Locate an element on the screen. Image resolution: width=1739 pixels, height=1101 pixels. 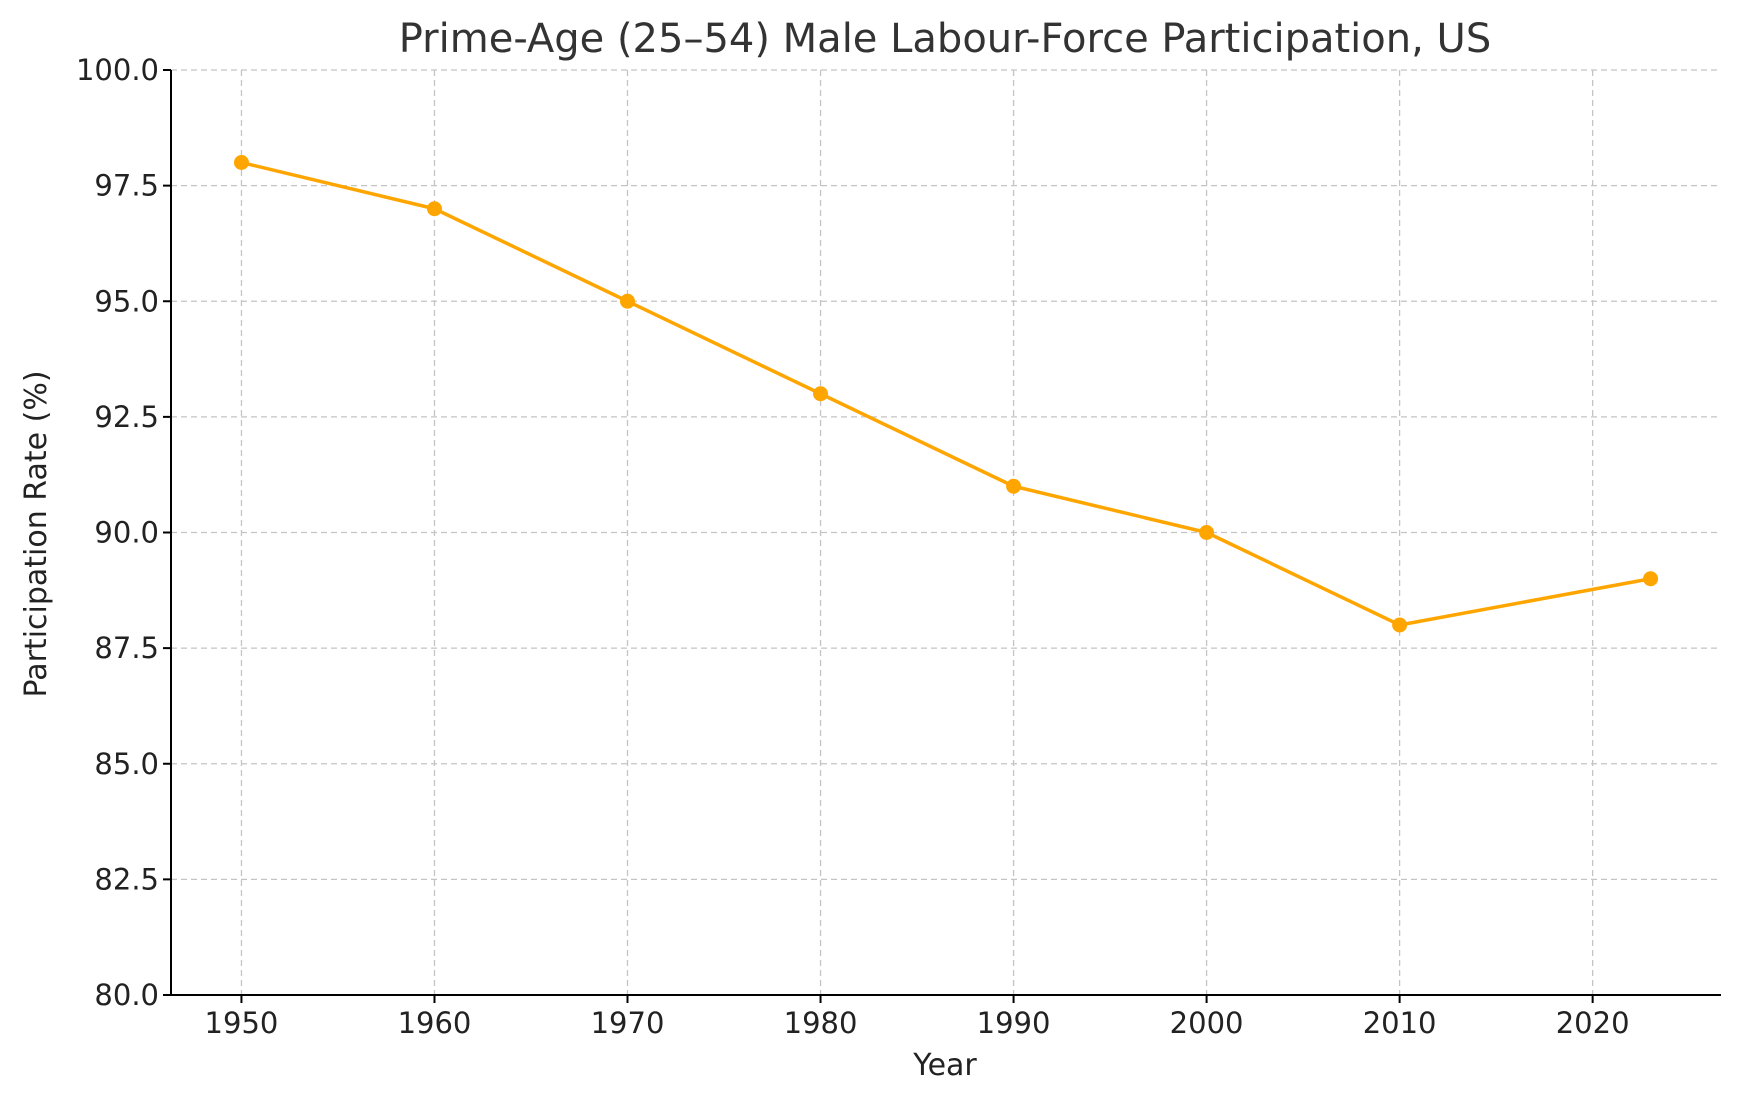
y-tick-label: 87.5 is located at coordinates (126, 648).